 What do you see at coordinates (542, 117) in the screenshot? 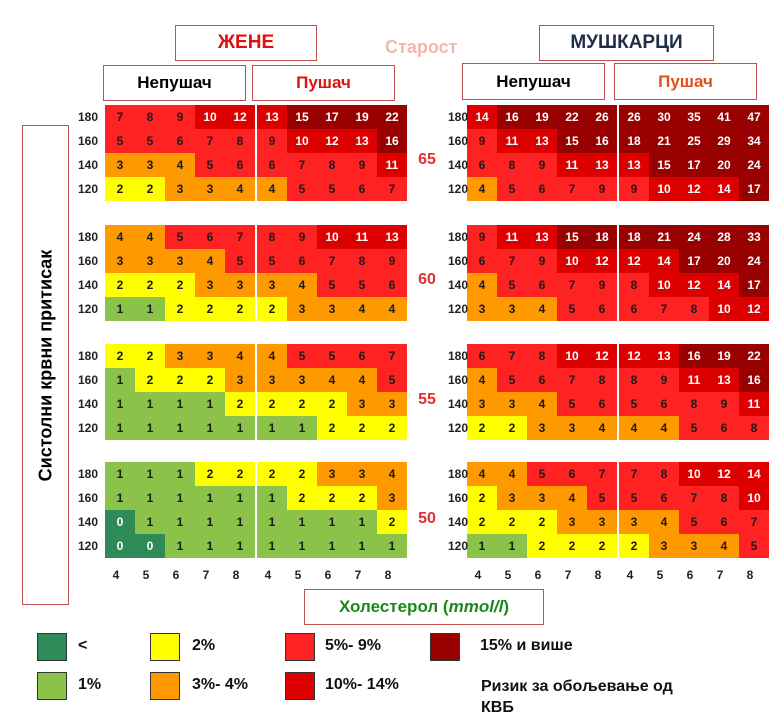
I see `risk-cell: 19` at bounding box center [542, 117].